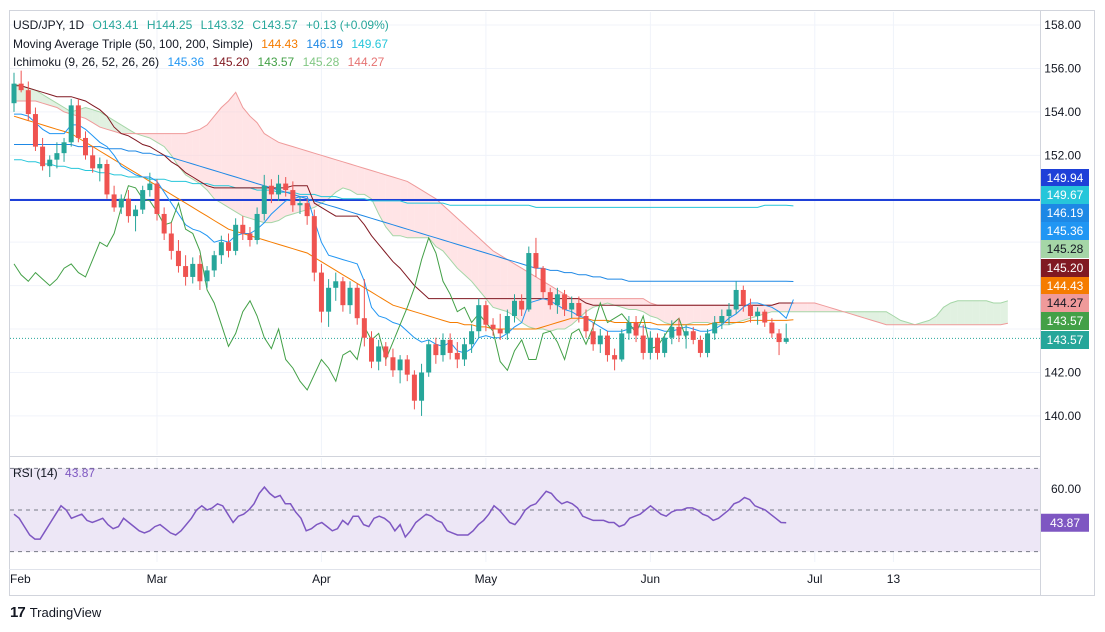  What do you see at coordinates (169, 25) in the screenshot?
I see `high-value: H144.25` at bounding box center [169, 25].